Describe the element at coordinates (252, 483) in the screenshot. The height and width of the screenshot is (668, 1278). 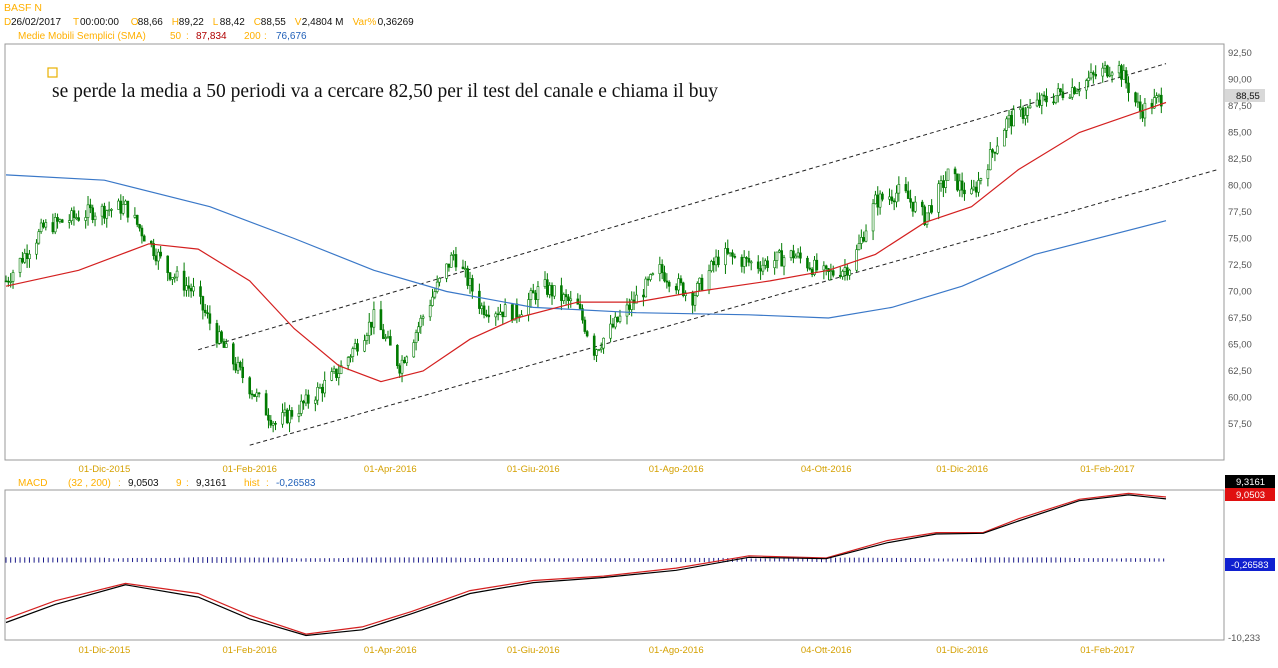
I see `hist-label: hist` at that location.